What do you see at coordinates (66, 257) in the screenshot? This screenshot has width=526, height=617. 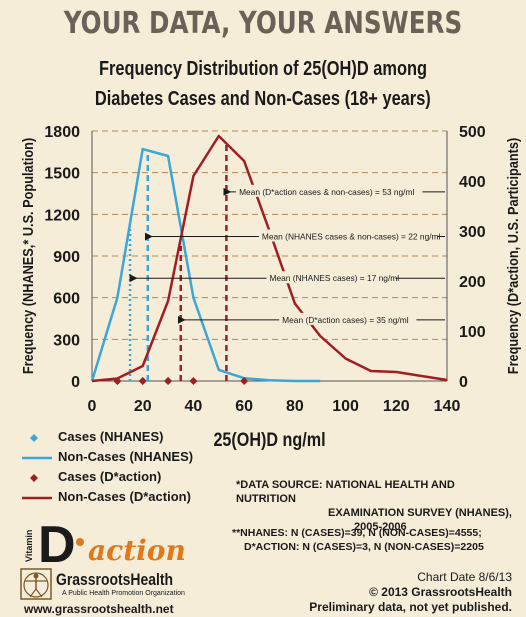 I see `y-left-tick-label: 900` at bounding box center [66, 257].